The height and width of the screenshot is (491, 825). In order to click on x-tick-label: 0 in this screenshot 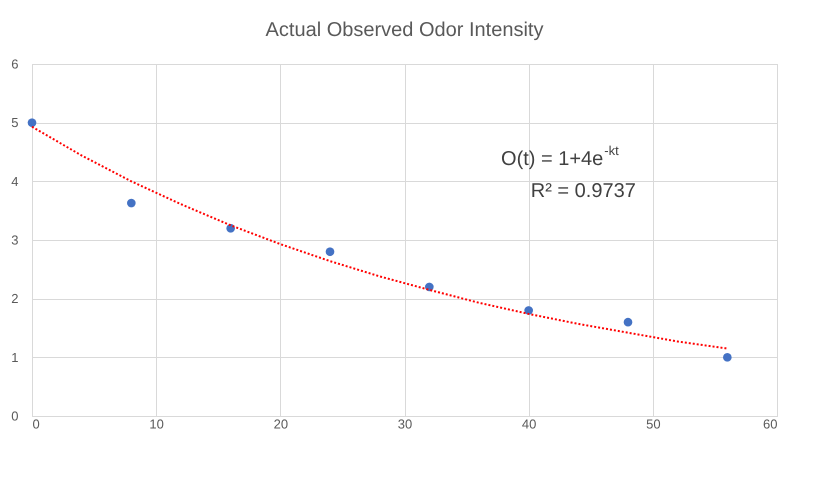, I will do `click(36, 424)`.